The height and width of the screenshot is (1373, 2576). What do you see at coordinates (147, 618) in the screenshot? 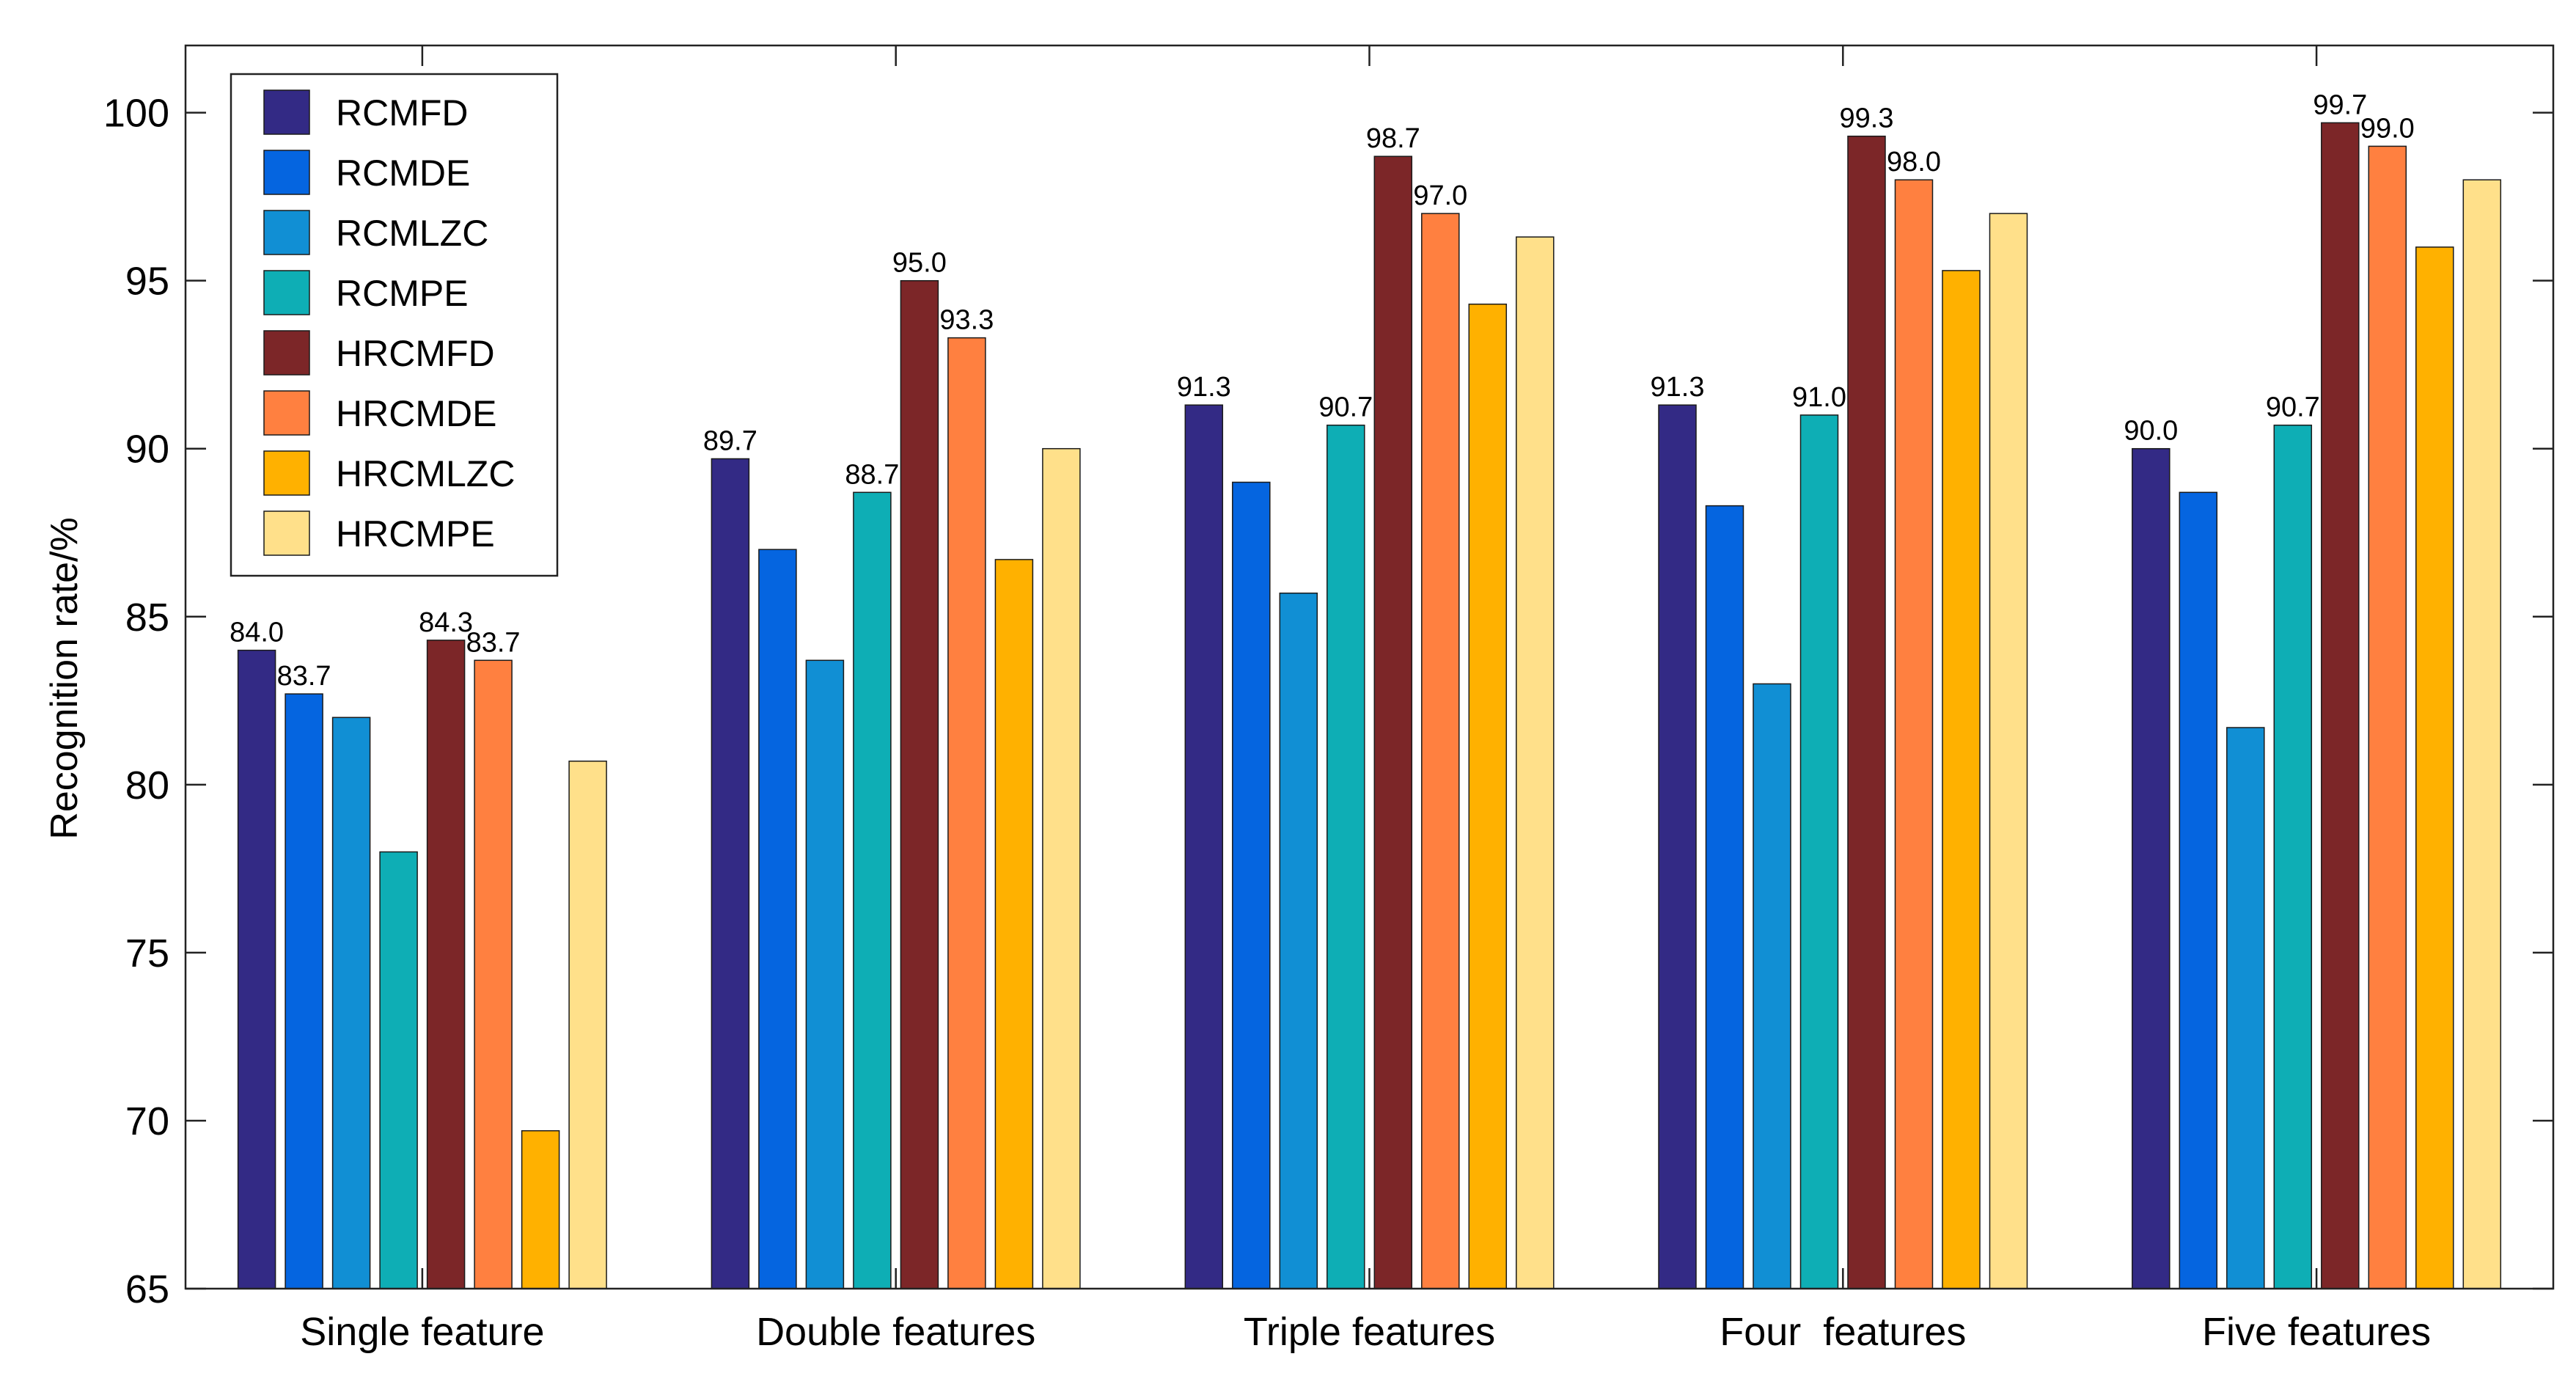
I see `y-tick-label: 85` at bounding box center [147, 618].